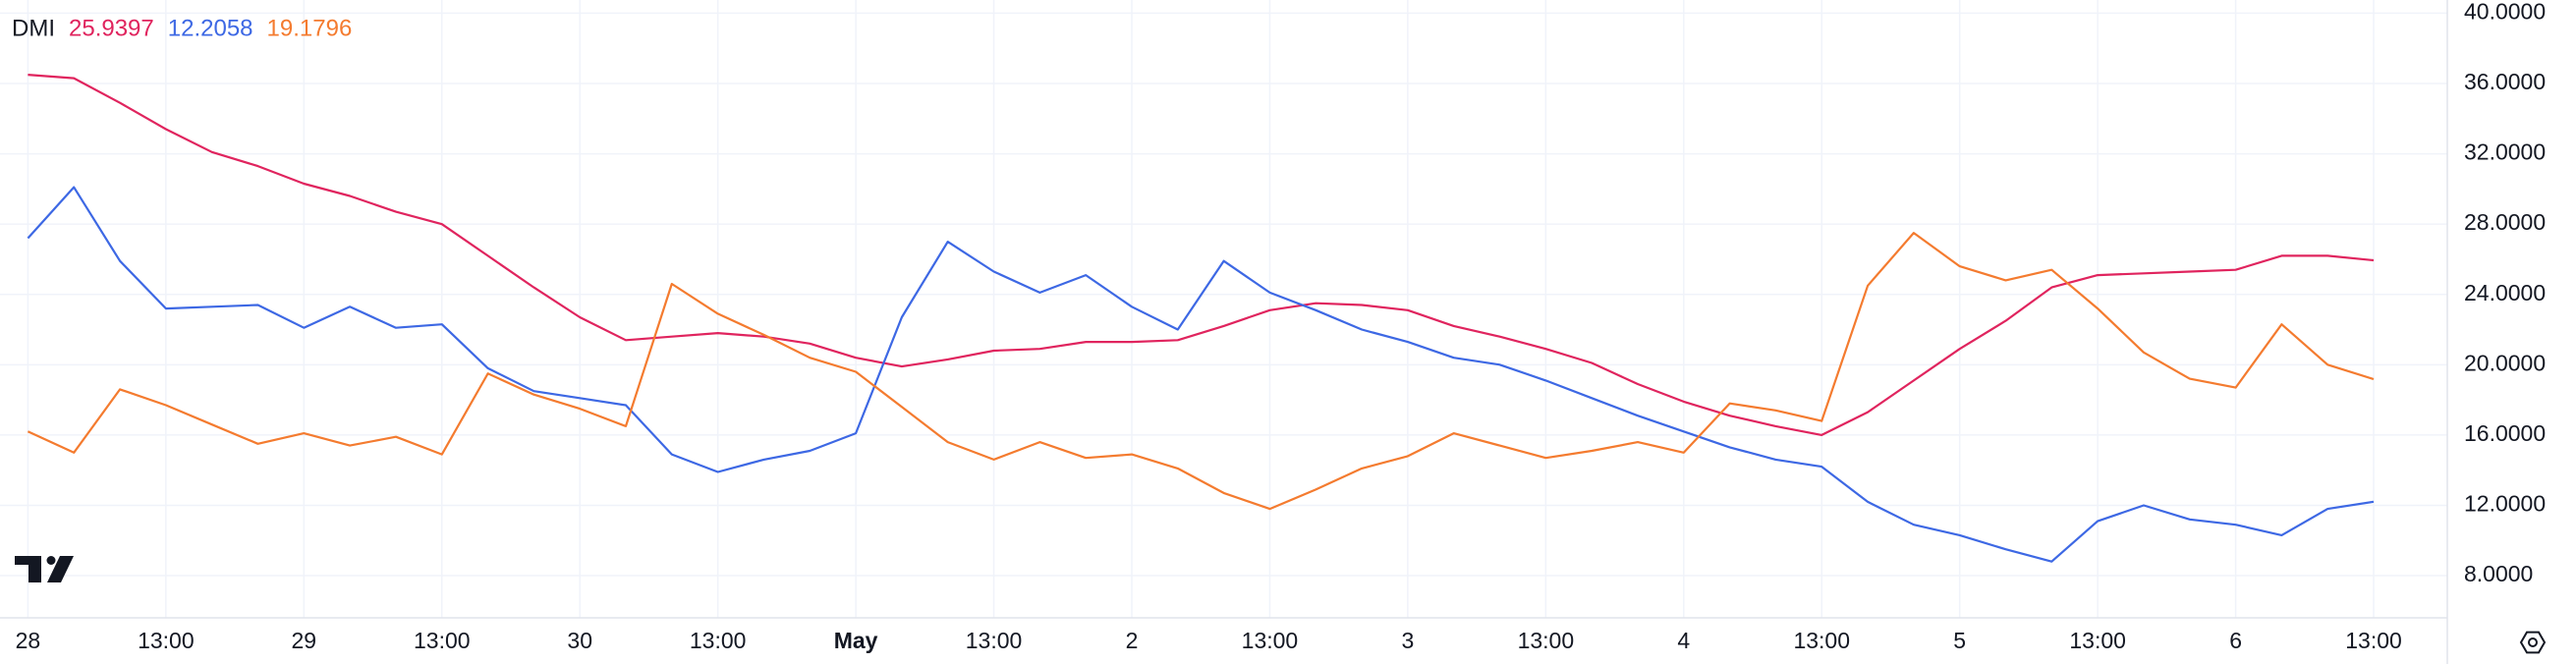 The height and width of the screenshot is (664, 2576). I want to click on legend-title: DMI, so click(33, 28).